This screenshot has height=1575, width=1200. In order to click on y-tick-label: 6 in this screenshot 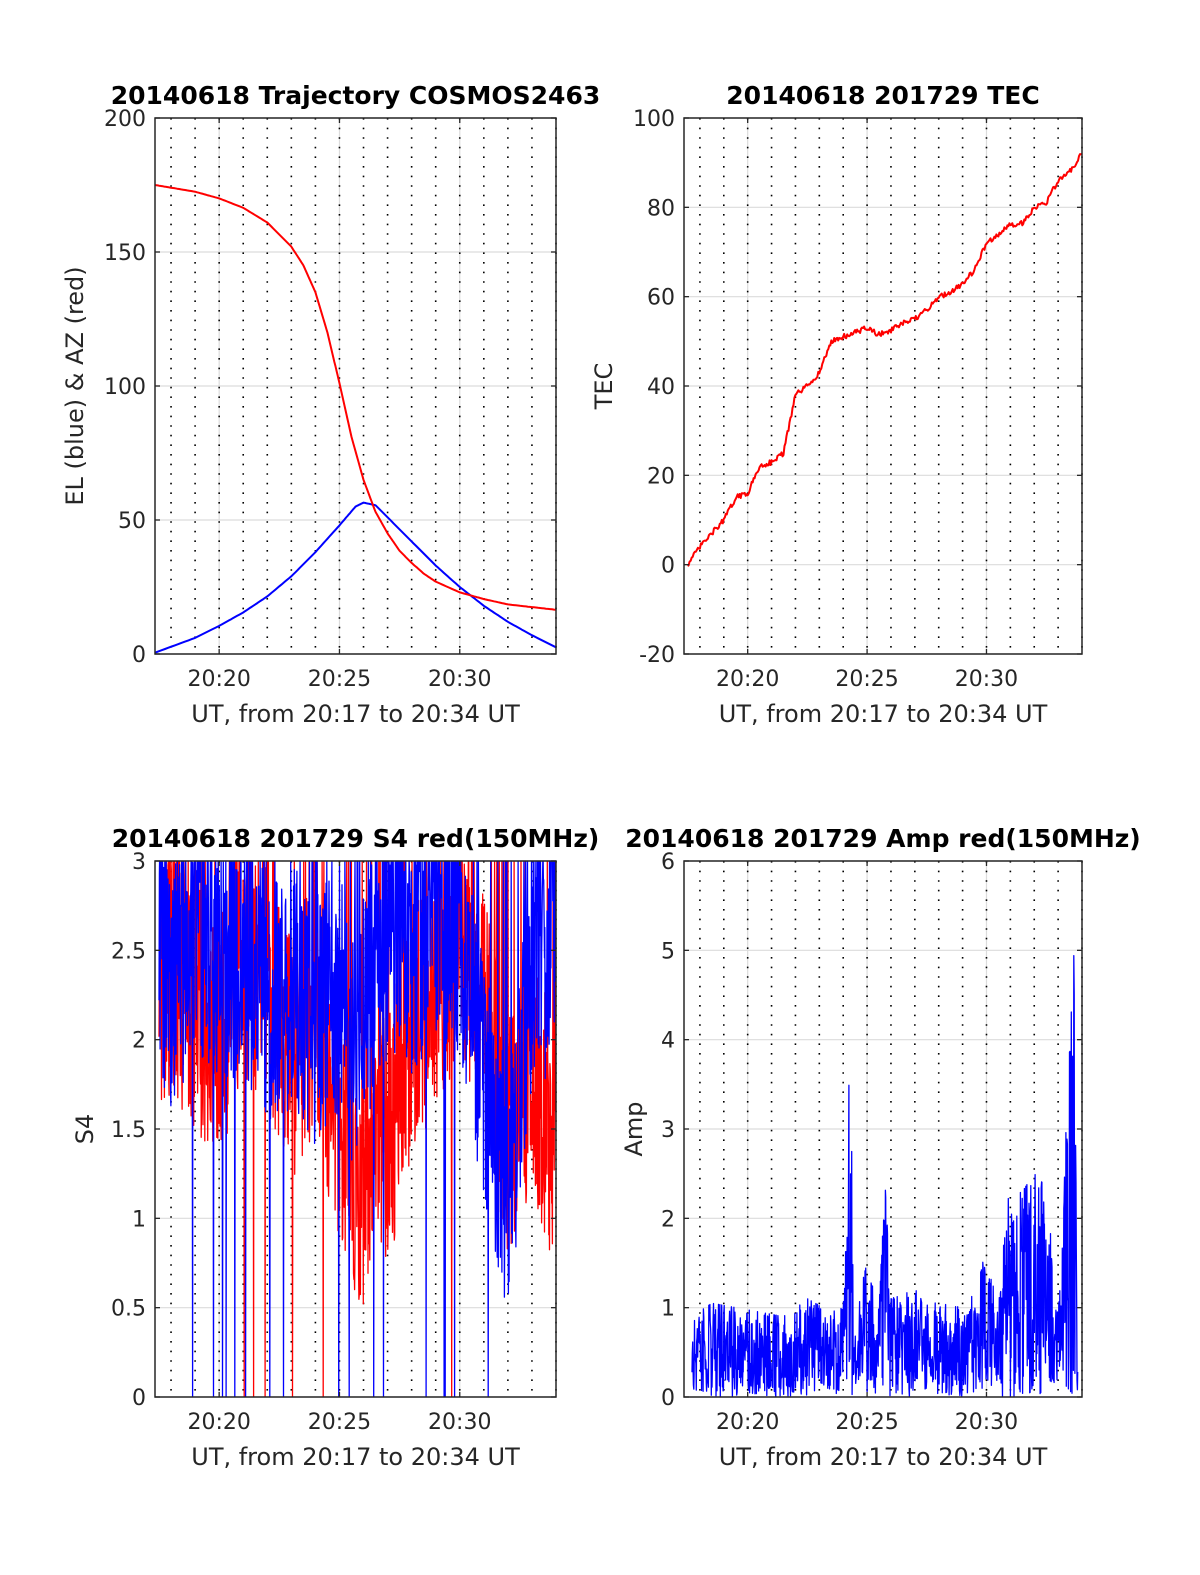, I will do `click(668, 862)`.